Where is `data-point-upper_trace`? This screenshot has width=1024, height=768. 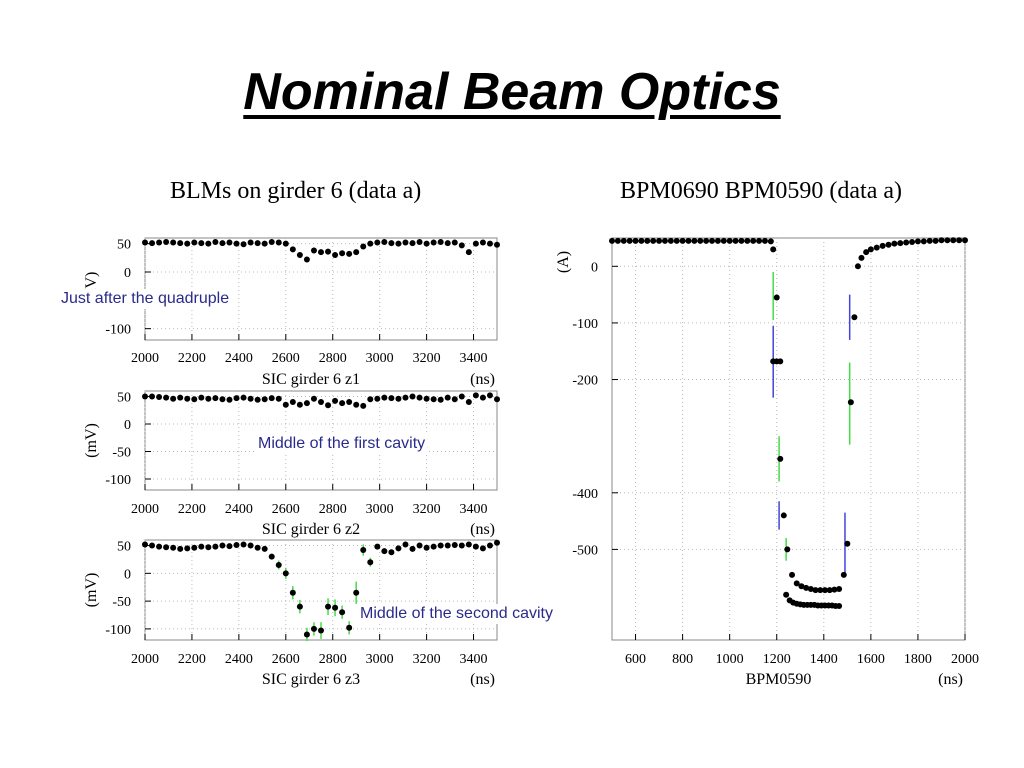 data-point-upper_trace is located at coordinates (839, 606).